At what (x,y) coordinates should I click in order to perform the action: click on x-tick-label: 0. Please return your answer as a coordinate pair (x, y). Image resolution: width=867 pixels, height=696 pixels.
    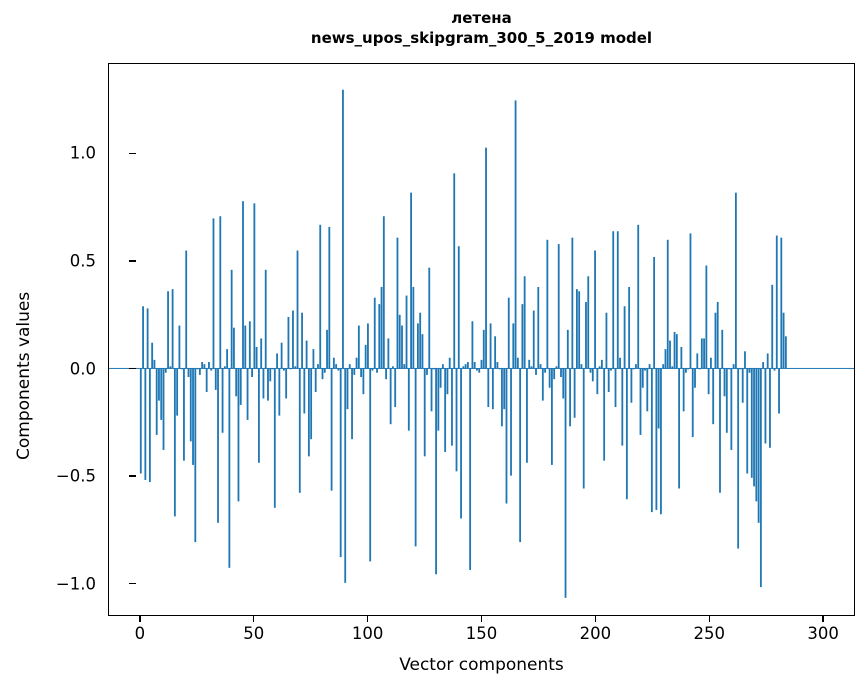
    Looking at the image, I should click on (140, 633).